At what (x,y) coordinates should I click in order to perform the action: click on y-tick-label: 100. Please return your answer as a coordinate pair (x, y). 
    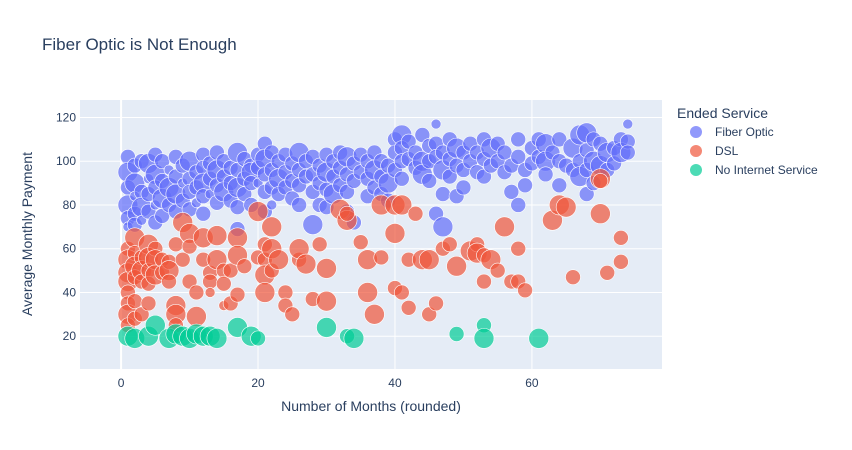
    Looking at the image, I should click on (66, 161).